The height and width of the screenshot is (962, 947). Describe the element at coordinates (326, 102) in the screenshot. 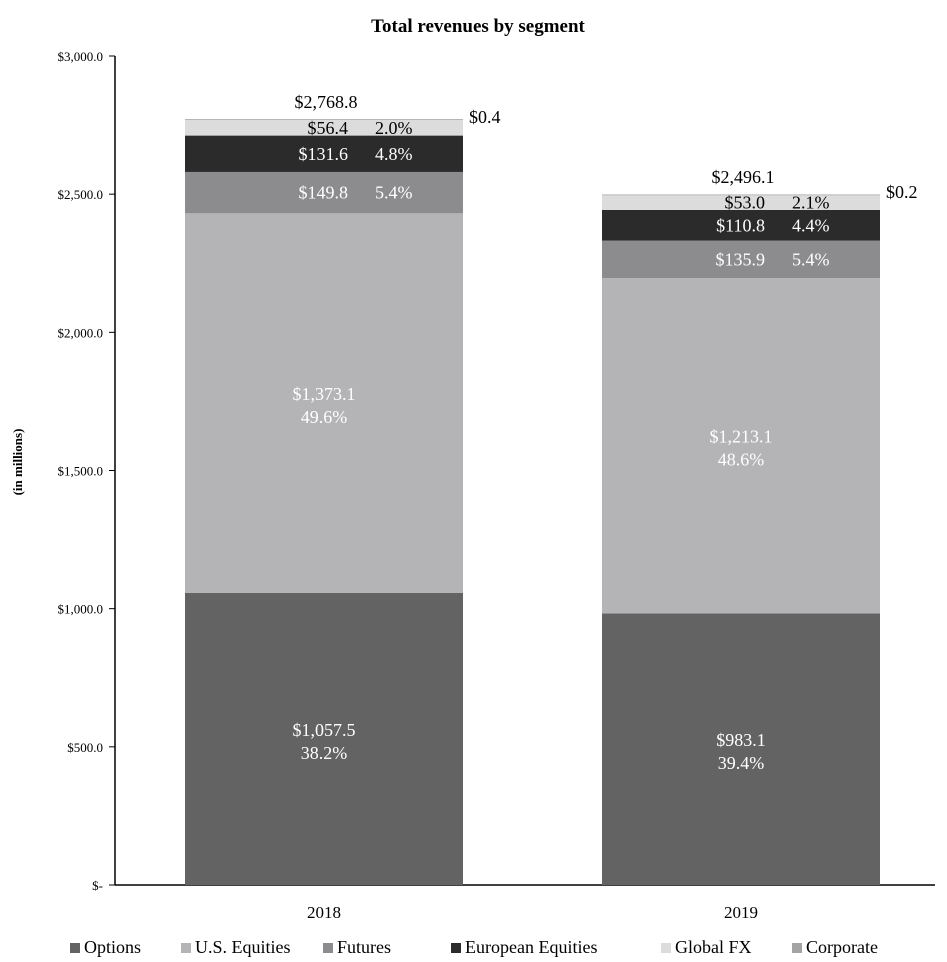

I see `total-label: $2,768.8` at that location.